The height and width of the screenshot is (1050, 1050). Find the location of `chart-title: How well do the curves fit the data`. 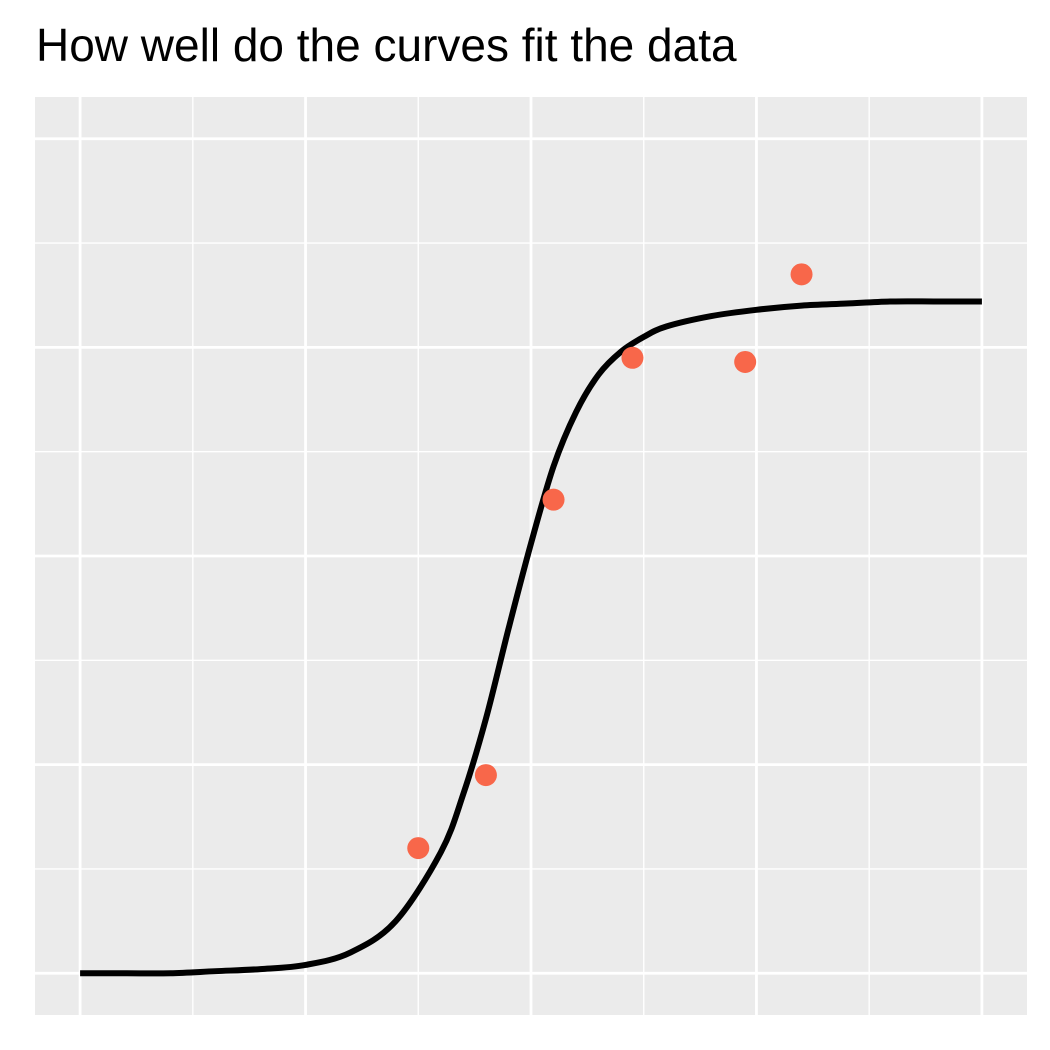

chart-title: How well do the curves fit the data is located at coordinates (386, 45).